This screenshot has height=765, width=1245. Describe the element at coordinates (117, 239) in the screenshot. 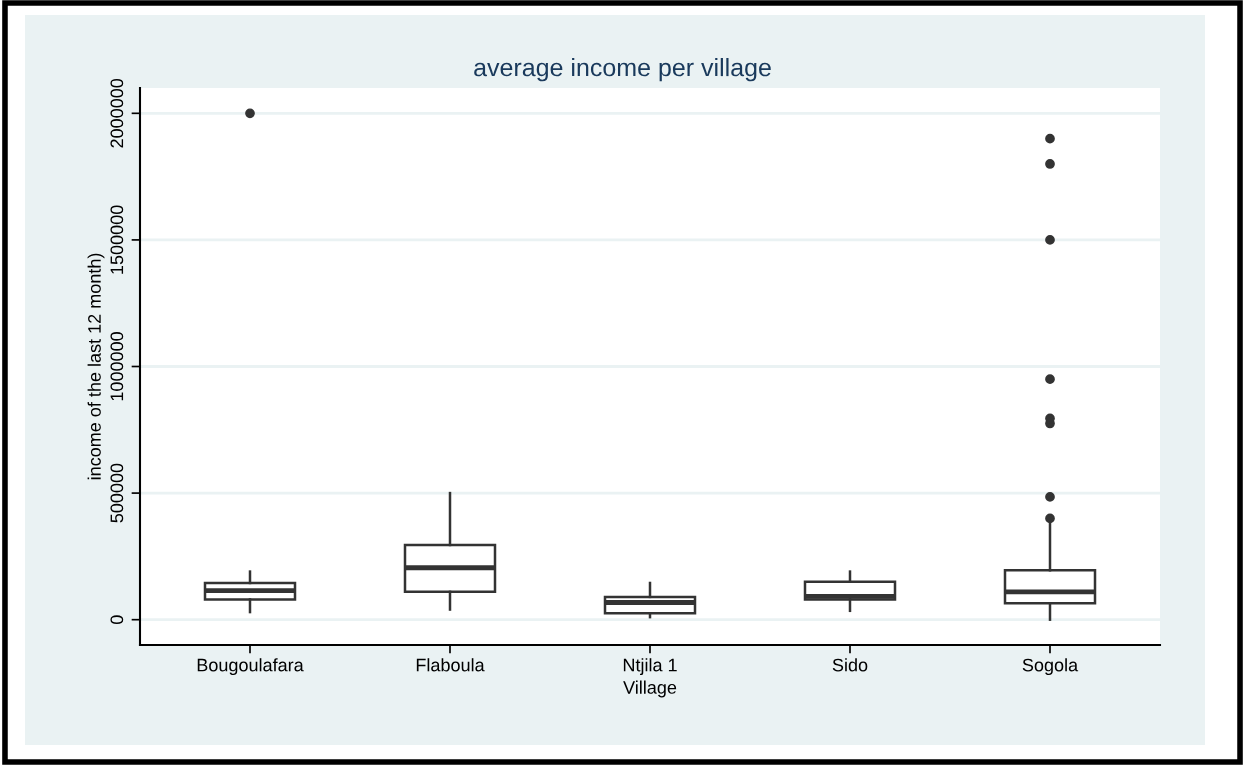

I see `y-tick-label: 1500000` at that location.